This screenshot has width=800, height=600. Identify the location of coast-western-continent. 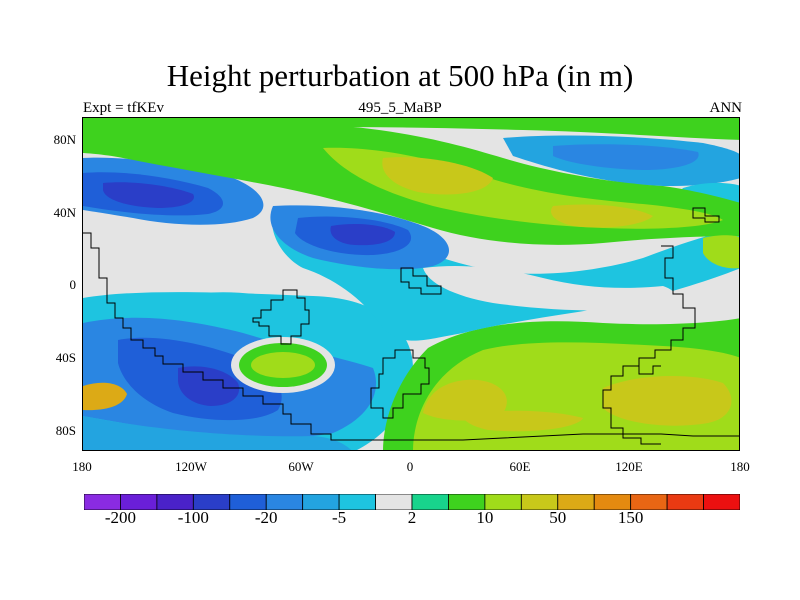
(218, 336).